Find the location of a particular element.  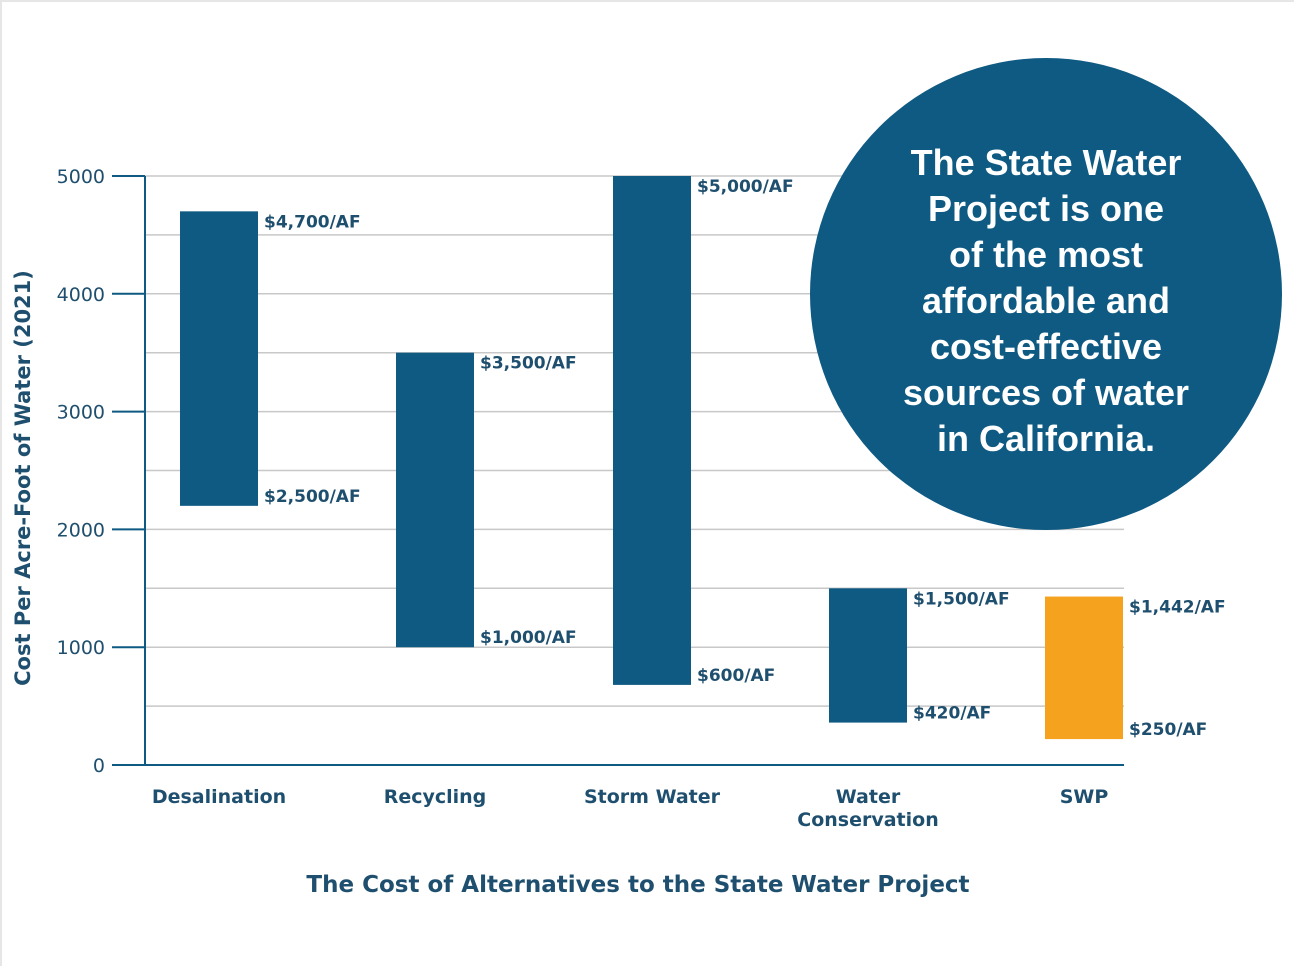

y-tick-label: 2000 is located at coordinates (81, 530).